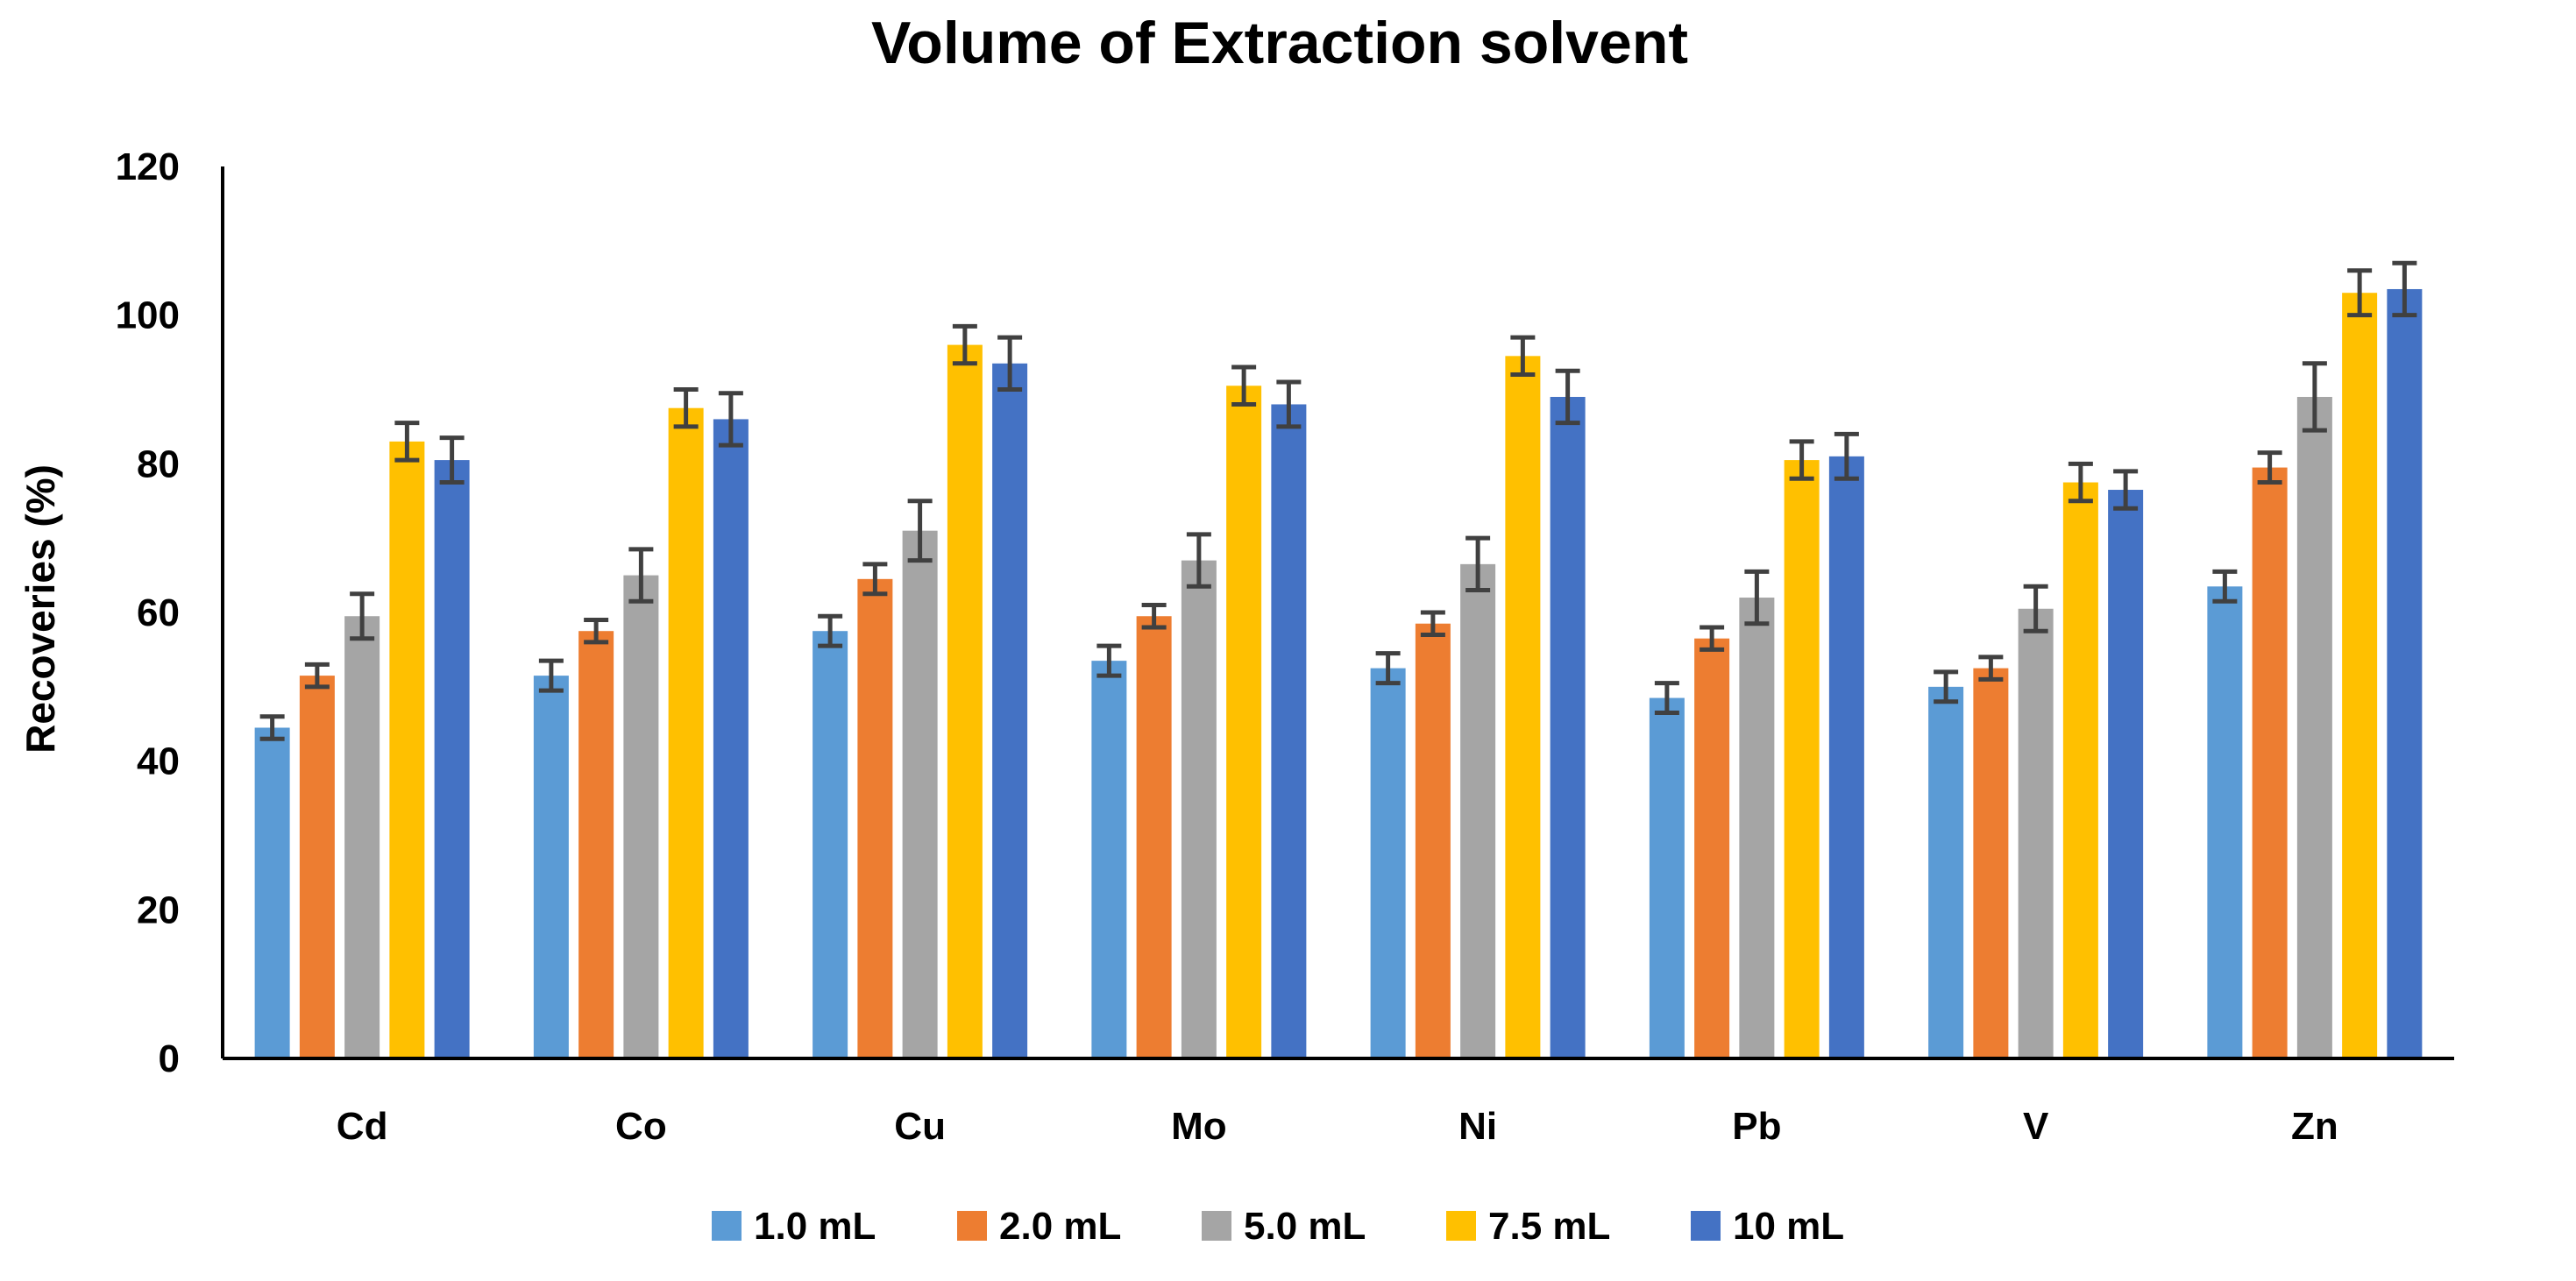 Image resolution: width=2576 pixels, height=1281 pixels. I want to click on y-tick-label: 120, so click(148, 166).